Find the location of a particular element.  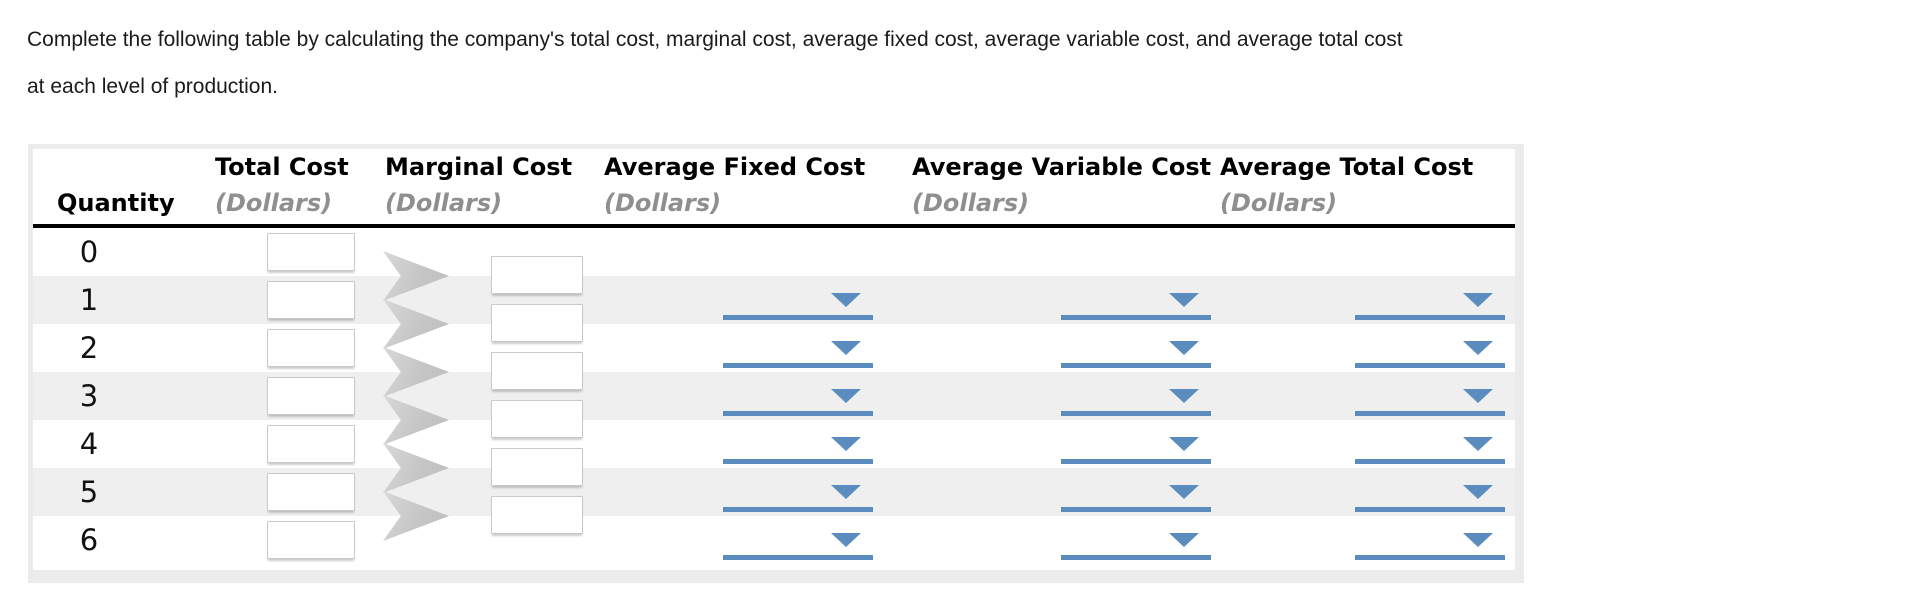

total-cost-input-q4 is located at coordinates (311, 444).